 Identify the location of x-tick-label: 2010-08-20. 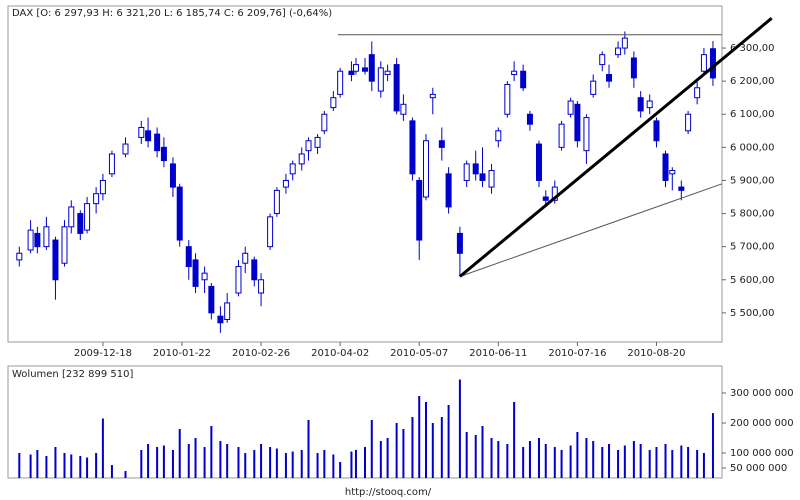
(656, 353).